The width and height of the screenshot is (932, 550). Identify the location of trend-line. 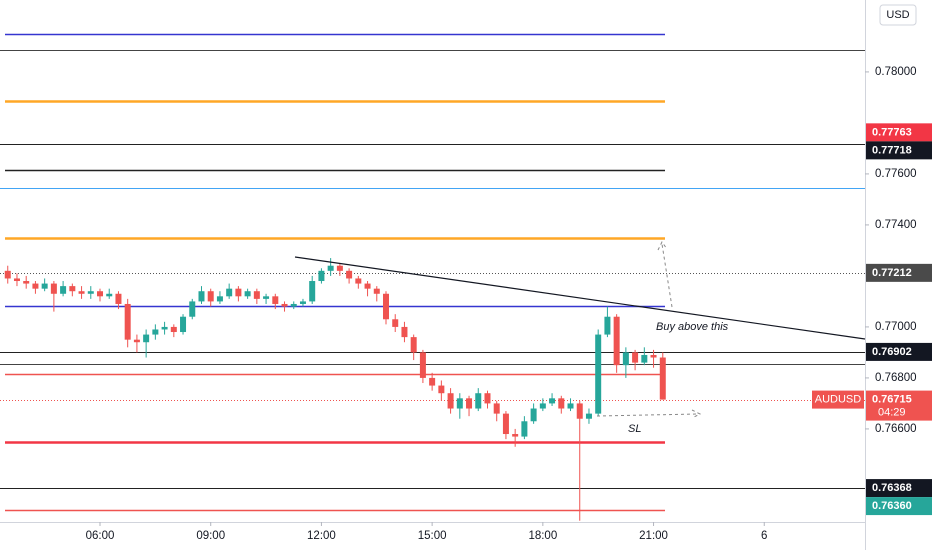
(580, 298).